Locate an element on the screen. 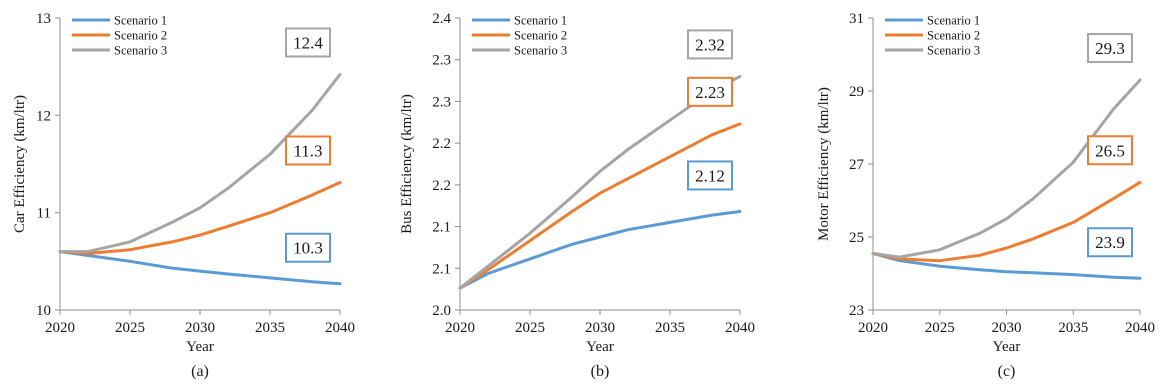 This screenshot has width=1171, height=392. end-value-label-scenario-3: 12.4 is located at coordinates (308, 42).